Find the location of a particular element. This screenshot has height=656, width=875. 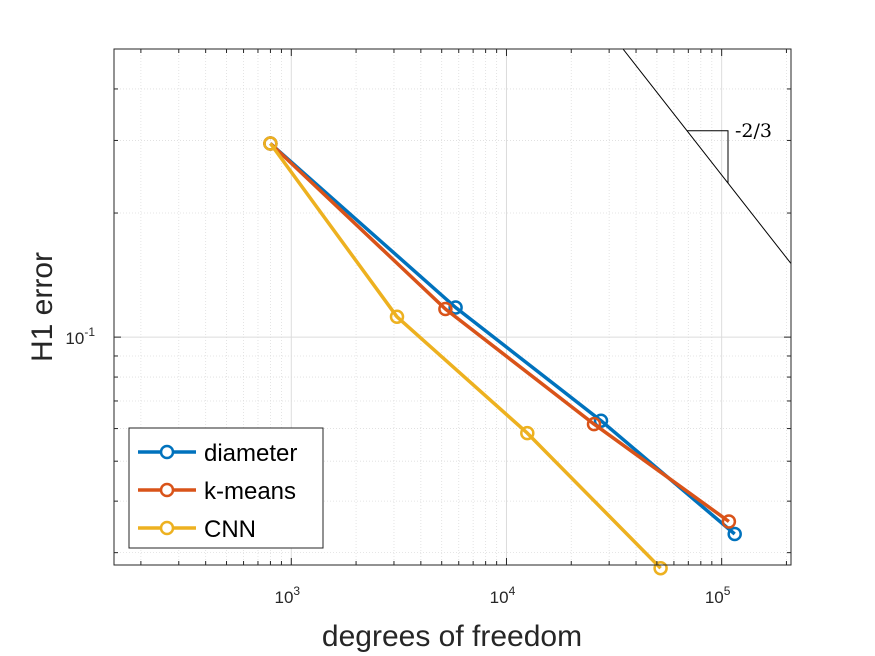

slope-indicator: -2/3 is located at coordinates (706, 157).